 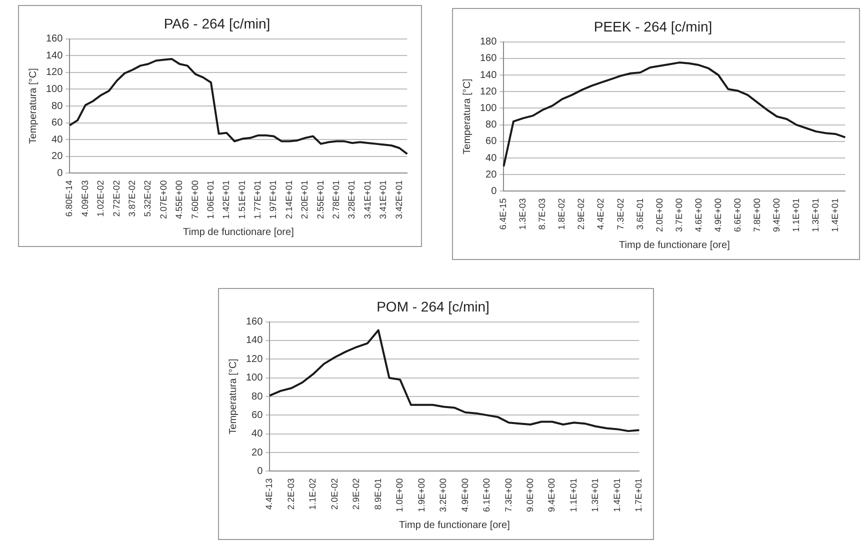 I want to click on x-tick-label: 4.4E-02, so click(x=601, y=214).